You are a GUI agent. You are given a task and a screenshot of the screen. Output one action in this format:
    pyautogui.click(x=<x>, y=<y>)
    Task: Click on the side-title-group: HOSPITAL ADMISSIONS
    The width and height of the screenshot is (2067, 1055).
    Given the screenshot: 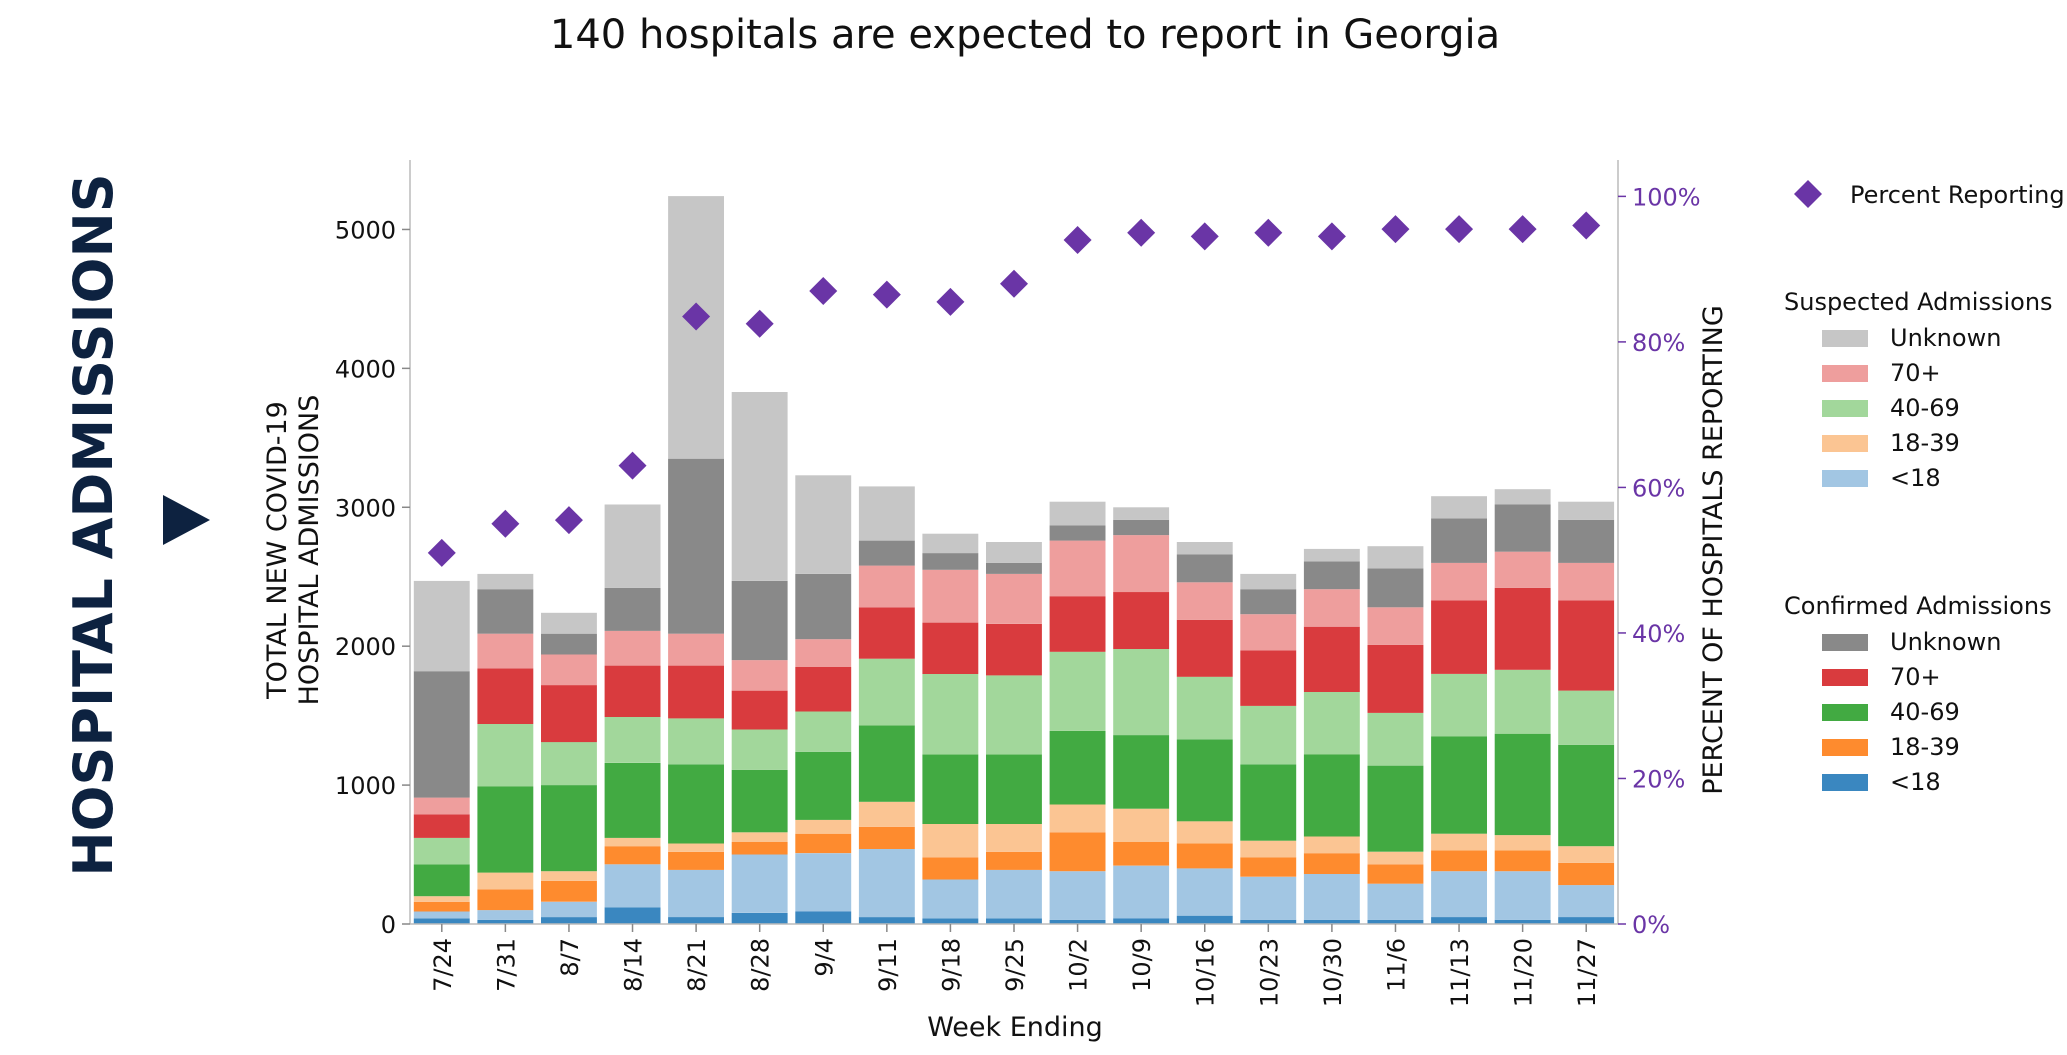 What is the action you would take?
    pyautogui.click(x=136, y=525)
    